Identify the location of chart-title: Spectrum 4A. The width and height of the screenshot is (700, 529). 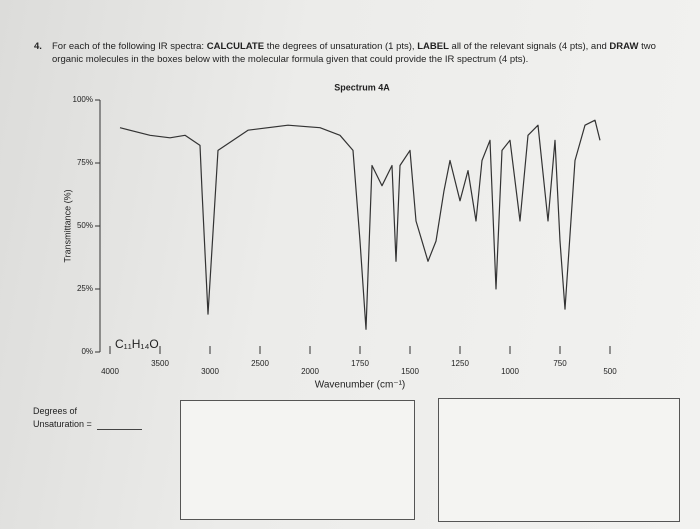
(362, 87).